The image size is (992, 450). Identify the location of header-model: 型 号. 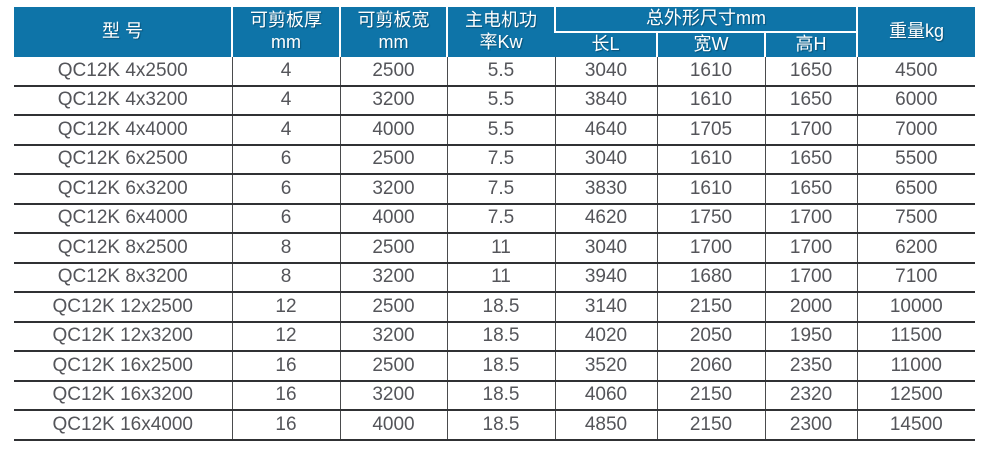
(123, 32).